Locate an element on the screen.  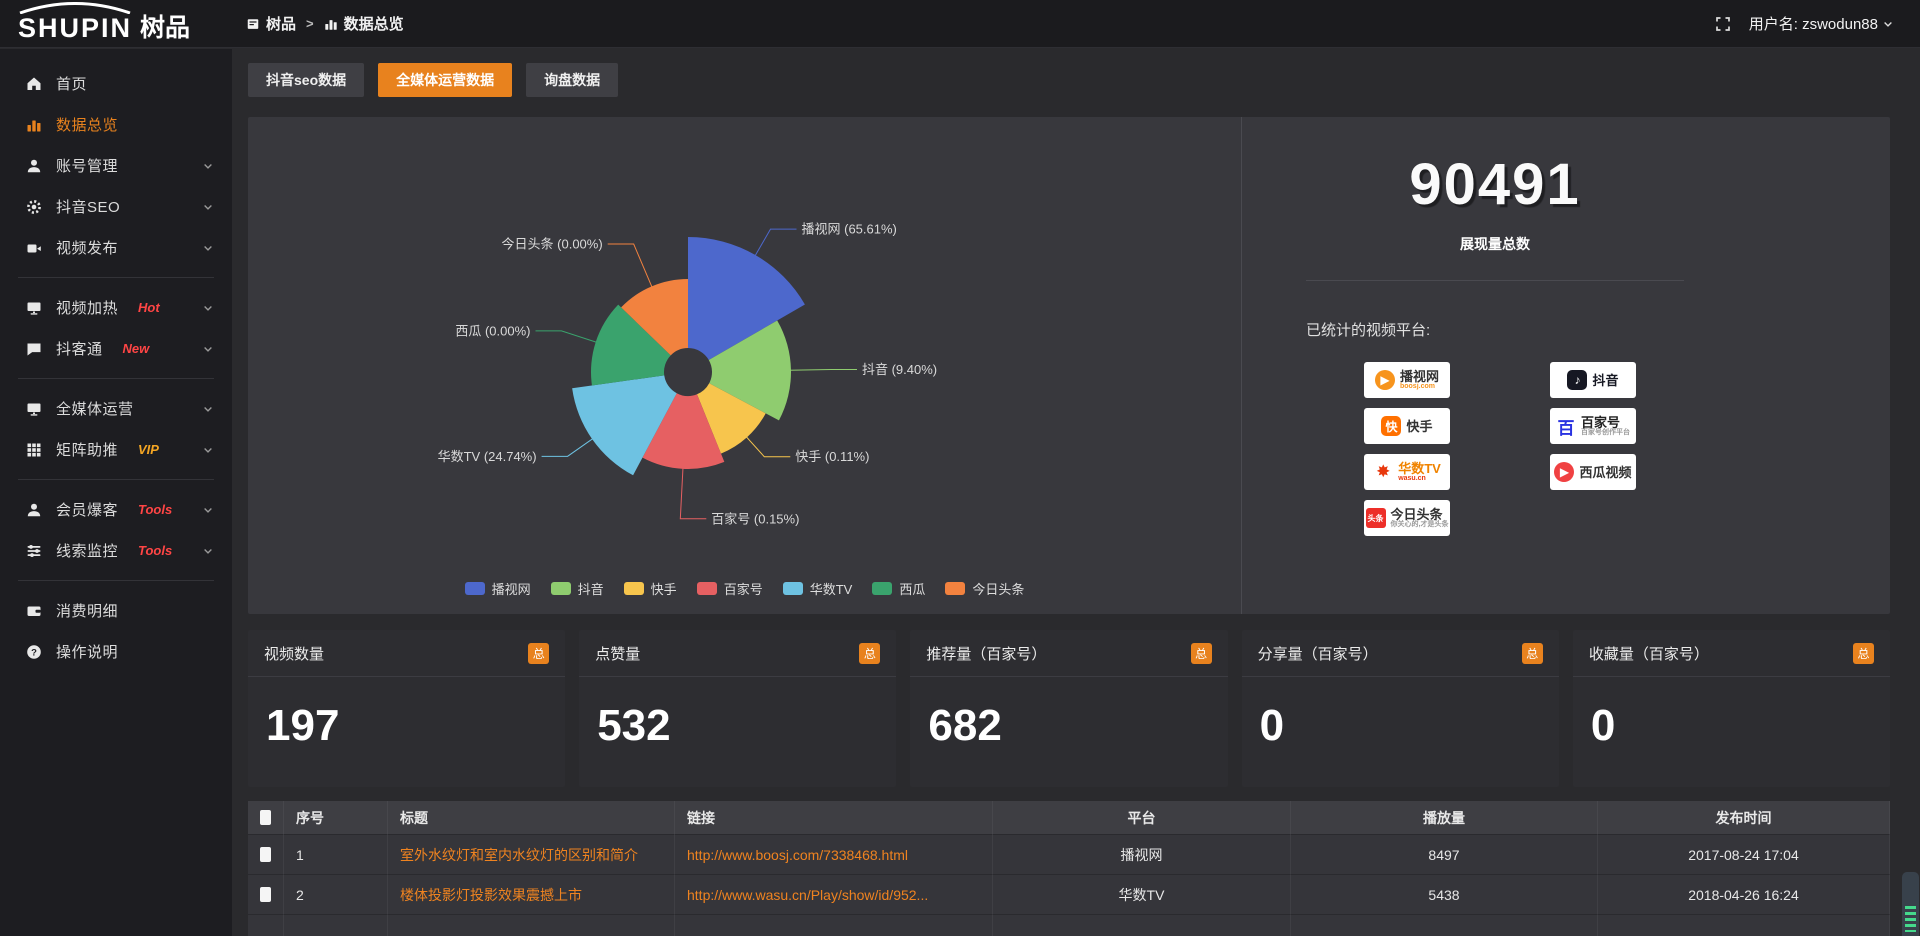
platform-logo-icon: ▶ is located at coordinates (1564, 472).